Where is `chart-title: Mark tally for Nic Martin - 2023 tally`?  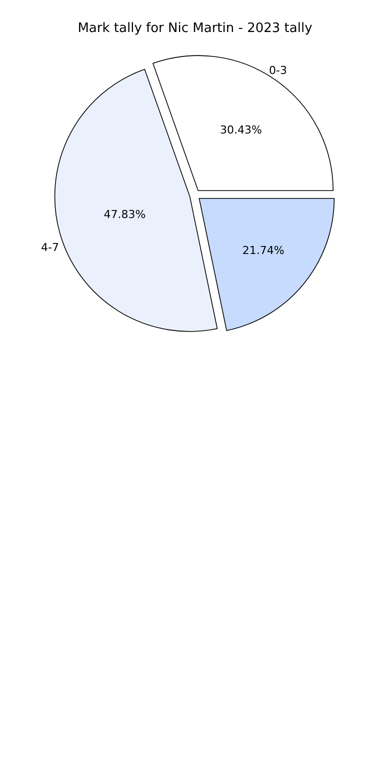
chart-title: Mark tally for Nic Martin - 2023 tally is located at coordinates (195, 28).